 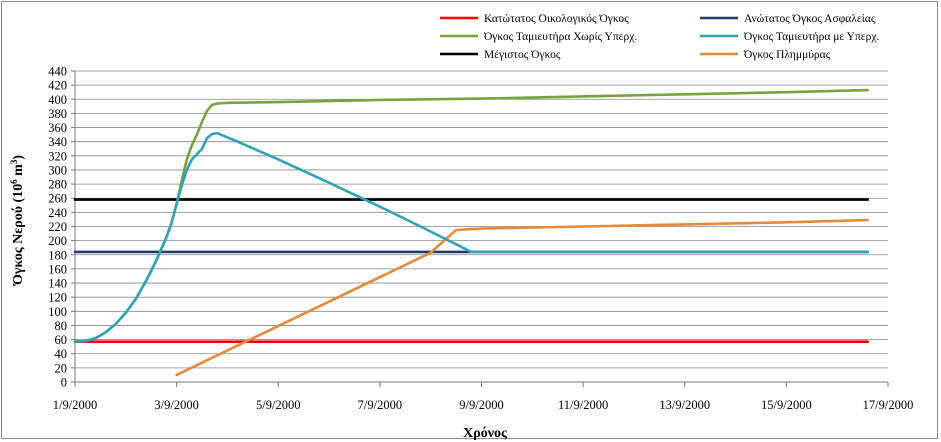 I want to click on y-tick-label-60: 60, so click(x=61, y=340).